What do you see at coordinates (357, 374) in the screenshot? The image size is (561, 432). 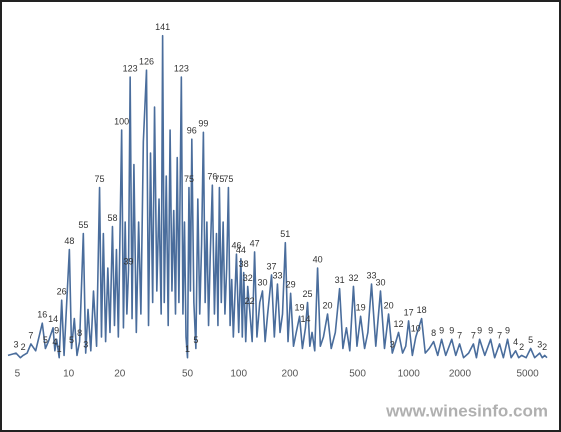 I see `x-tick-label: 500` at bounding box center [357, 374].